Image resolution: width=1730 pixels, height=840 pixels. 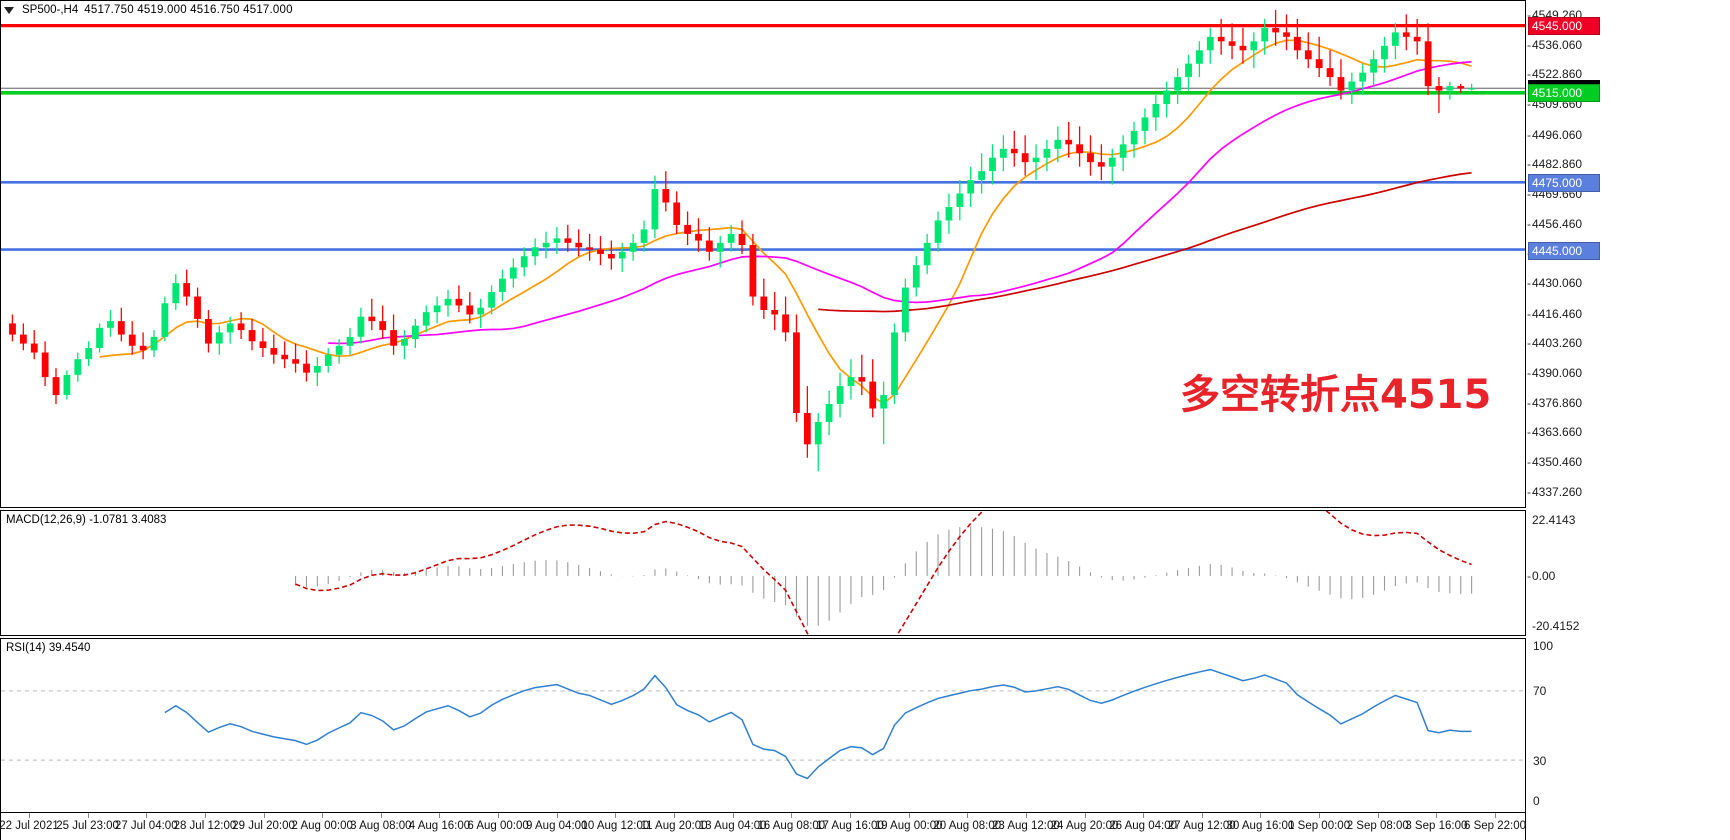 I want to click on price-tick: -4350.460, so click(x=1555, y=462).